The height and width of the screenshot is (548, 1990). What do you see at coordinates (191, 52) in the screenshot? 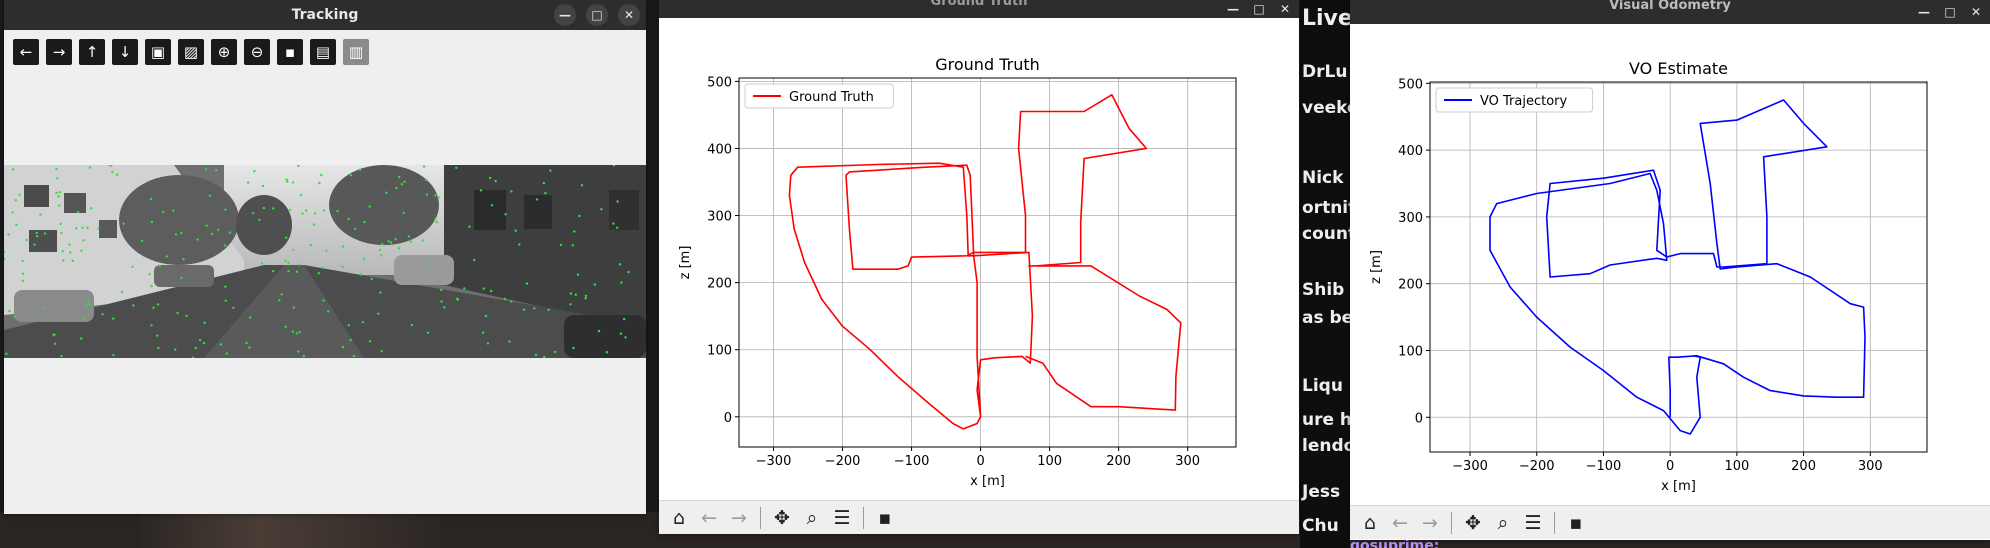
I see `image-alt-icon: ▨` at bounding box center [191, 52].